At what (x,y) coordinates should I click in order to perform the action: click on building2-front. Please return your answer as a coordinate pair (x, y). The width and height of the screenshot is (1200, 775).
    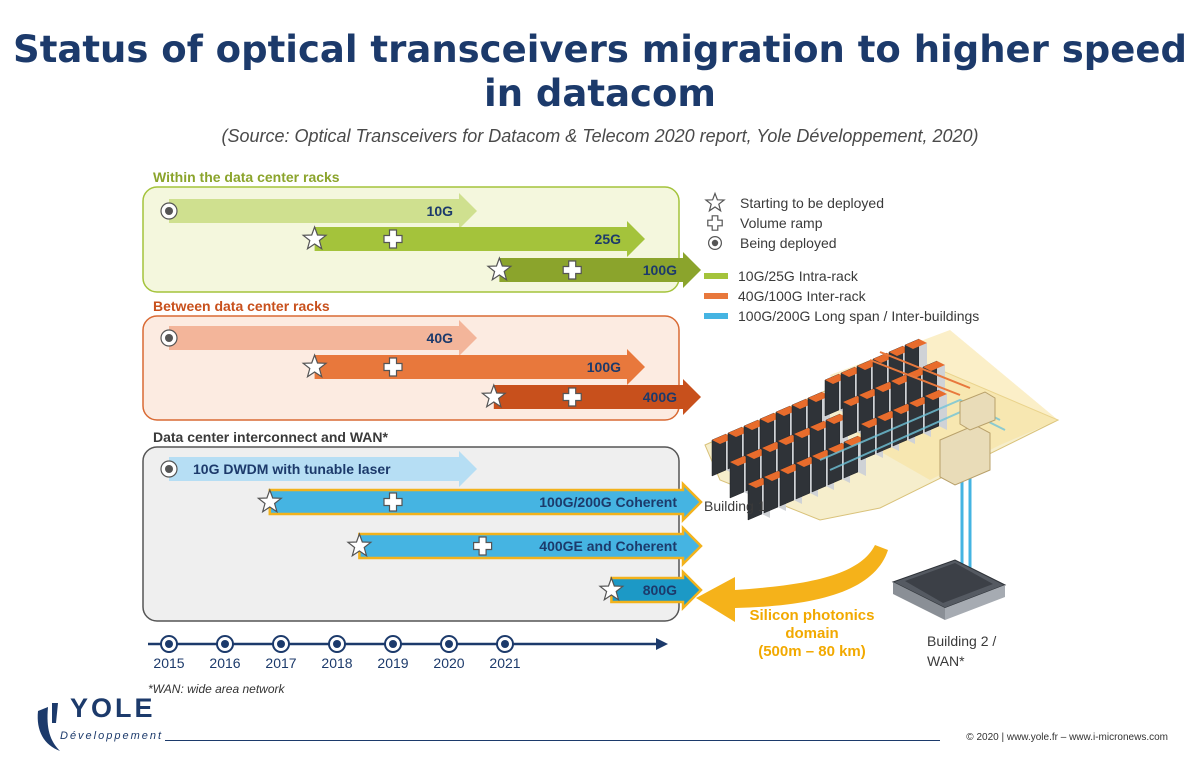
    Looking at the image, I should click on (919, 601).